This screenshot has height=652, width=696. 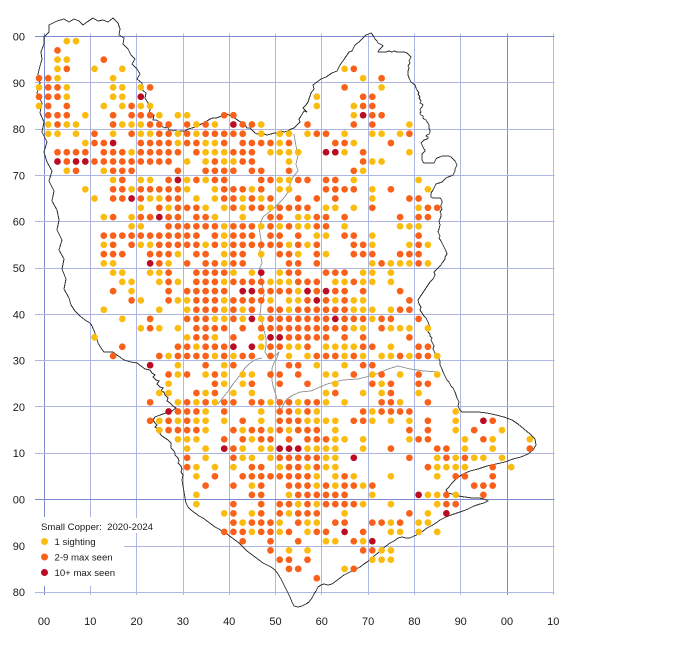 What do you see at coordinates (84, 558) in the screenshot?
I see `svg-text: 2-9 max seen` at bounding box center [84, 558].